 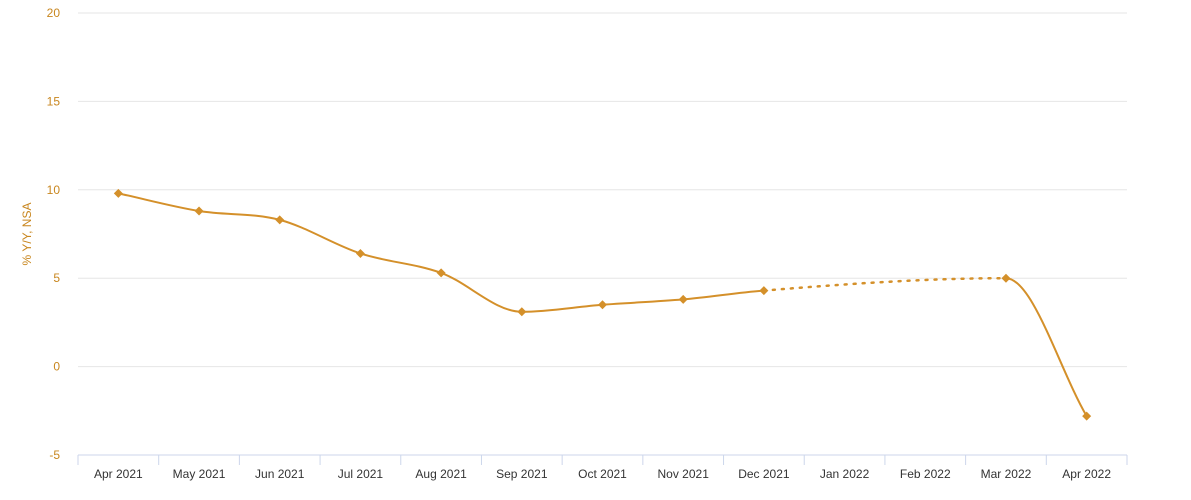 I want to click on x-tick-label: Jul 2021, so click(x=361, y=474).